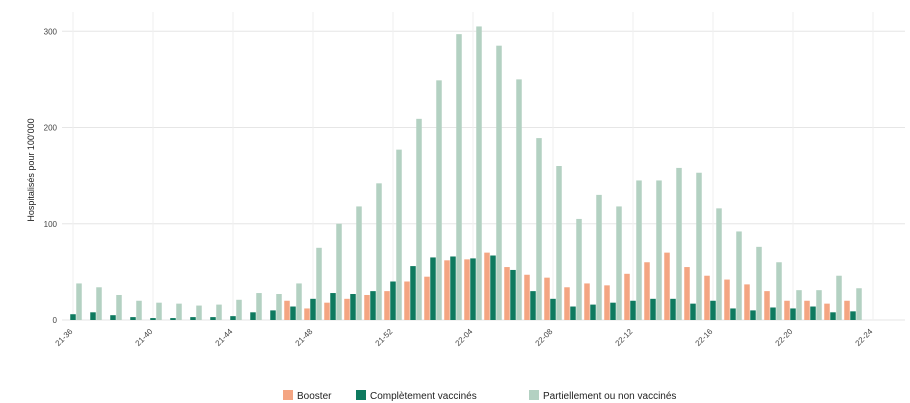 The height and width of the screenshot is (403, 910). Describe the element at coordinates (704, 337) in the screenshot. I see `x-tick-label: 22-16` at that location.